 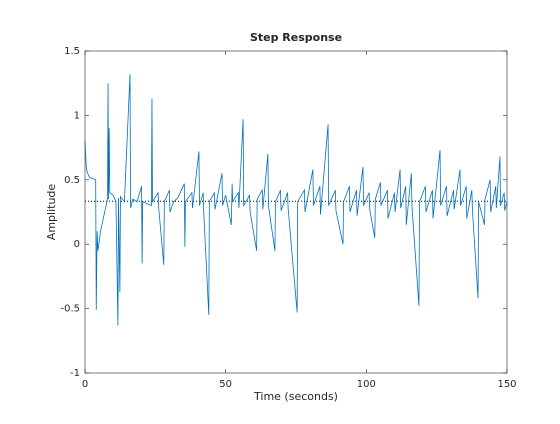 What do you see at coordinates (77, 115) in the screenshot?
I see `y-tick-label: 1` at bounding box center [77, 115].